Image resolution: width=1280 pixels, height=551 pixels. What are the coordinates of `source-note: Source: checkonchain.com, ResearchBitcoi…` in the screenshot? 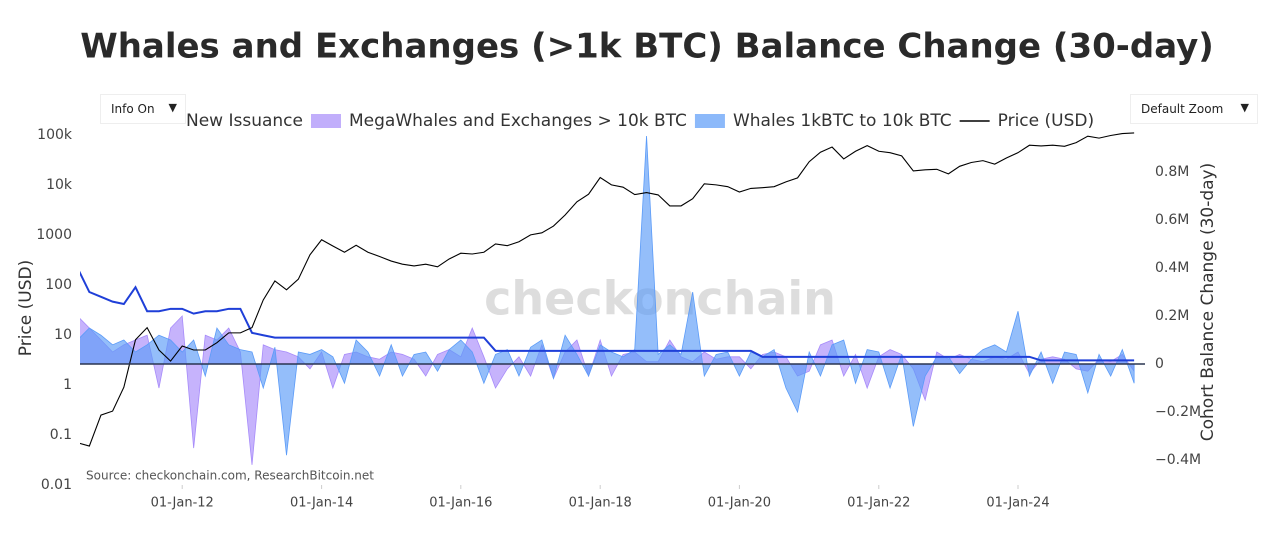 It's located at (230, 476).